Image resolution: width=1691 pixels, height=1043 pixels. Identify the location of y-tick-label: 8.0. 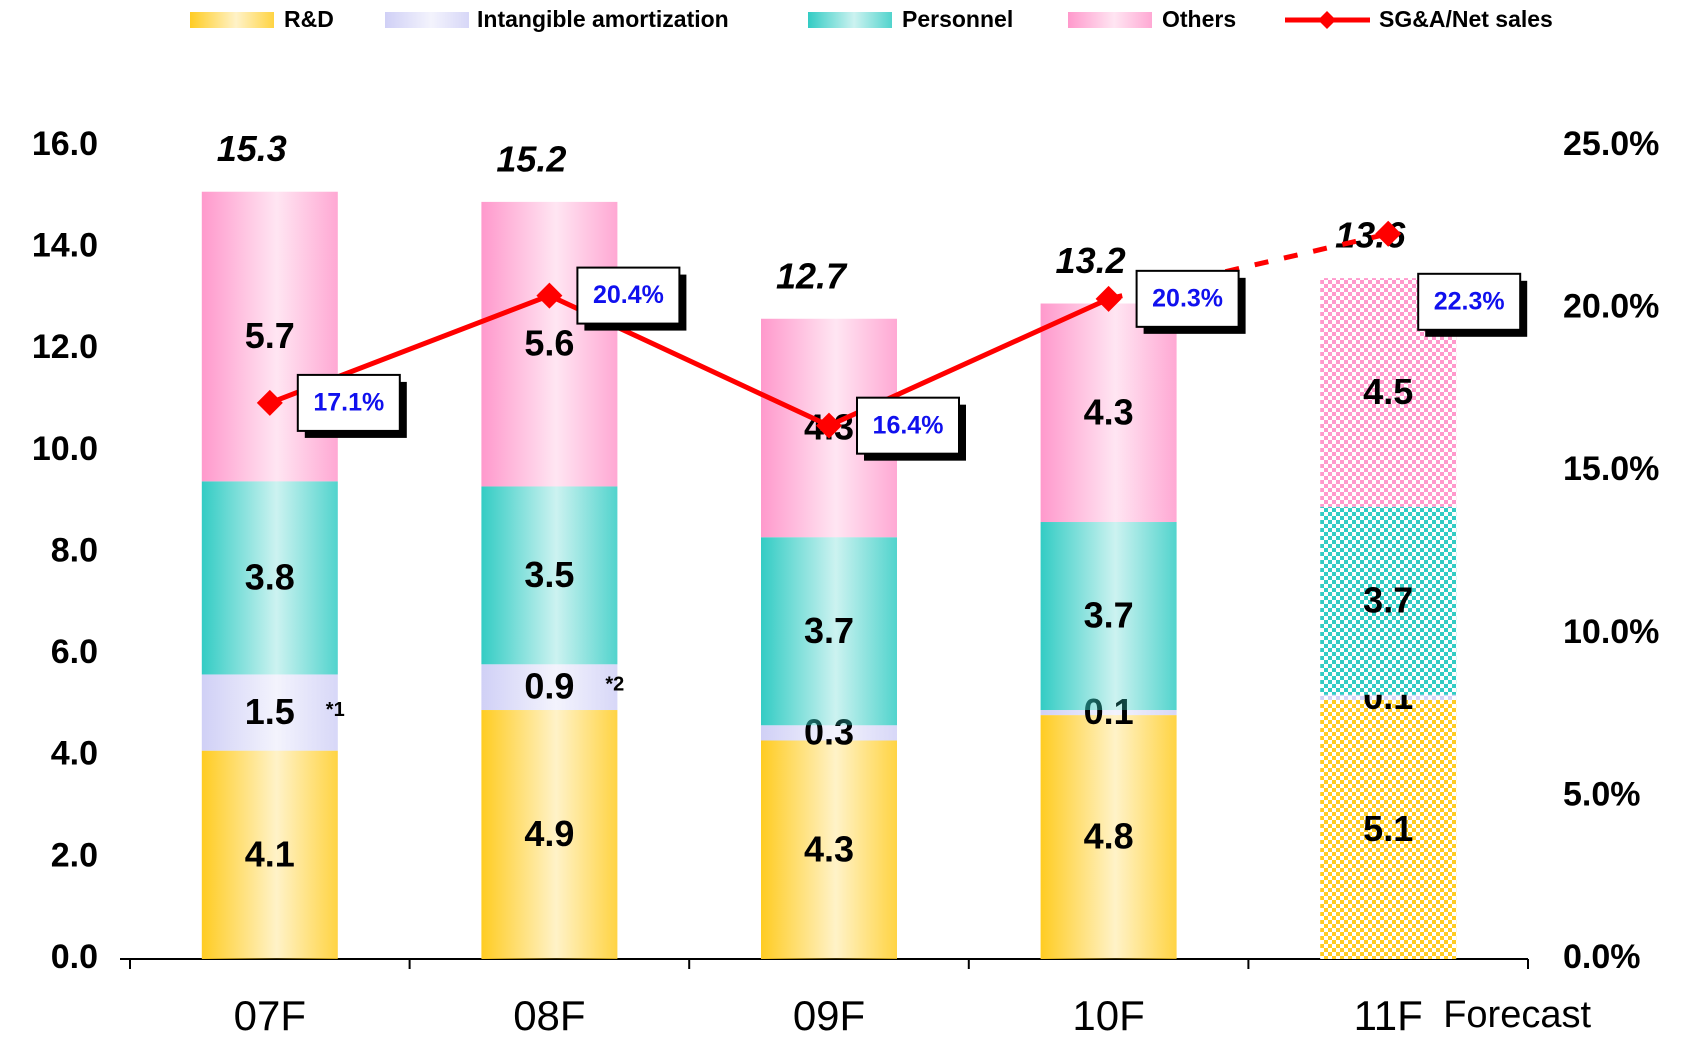
(74, 550).